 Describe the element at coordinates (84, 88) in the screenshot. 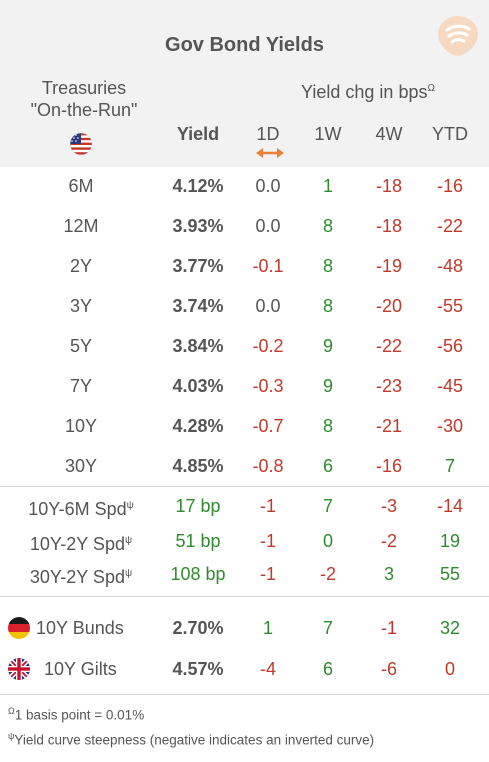

I see `treasuries-label-line1: Treasuries` at that location.